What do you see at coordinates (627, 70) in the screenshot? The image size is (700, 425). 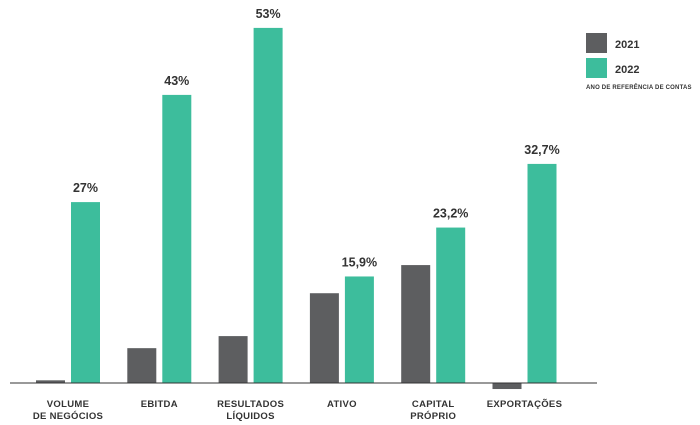 I see `legend-label-2022: 2022` at bounding box center [627, 70].